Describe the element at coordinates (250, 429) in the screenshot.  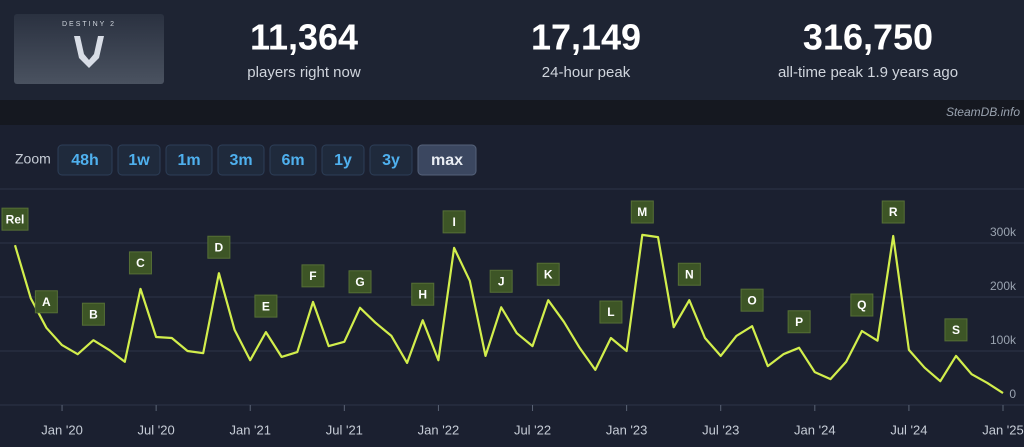
I see `x-tick-label: Jan '21` at that location.